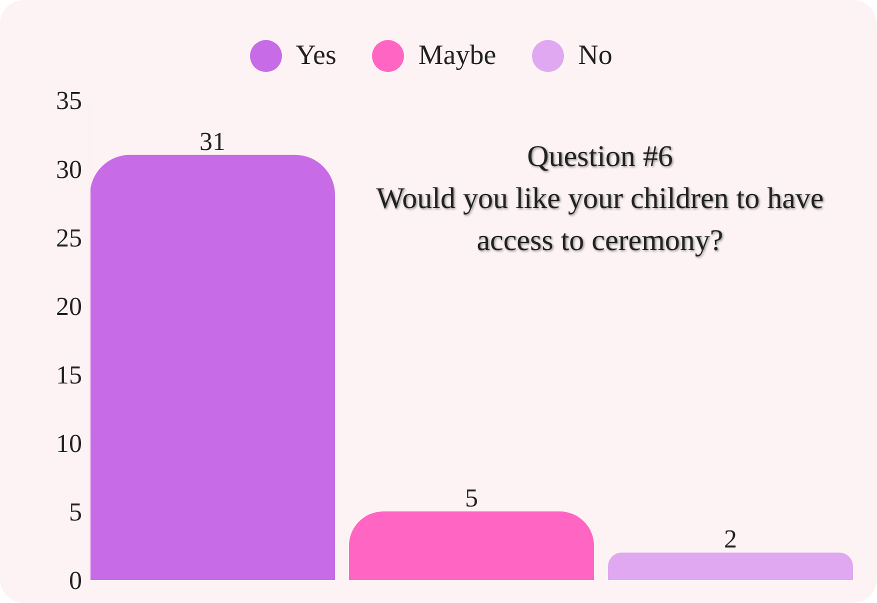  Describe the element at coordinates (213, 141) in the screenshot. I see `data-label: 31` at that location.